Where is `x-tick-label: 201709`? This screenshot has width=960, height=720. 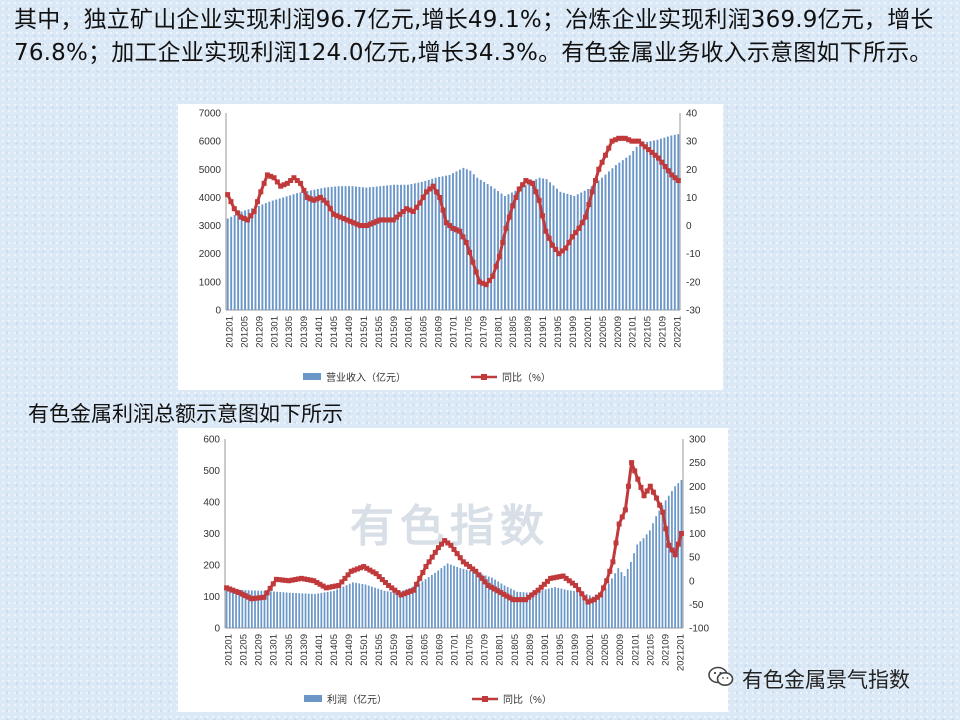 x-tick-label: 201709 is located at coordinates (485, 650).